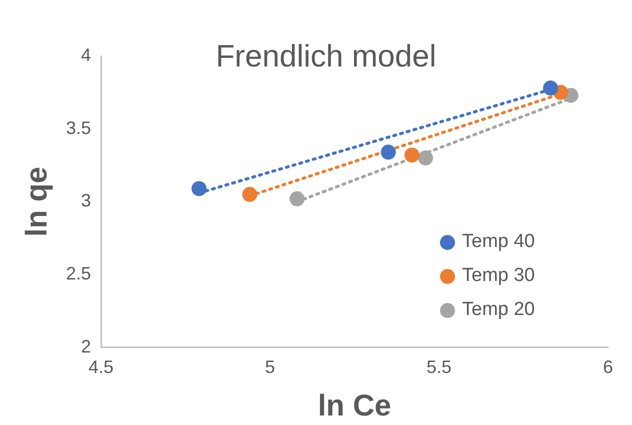  Describe the element at coordinates (498, 276) in the screenshot. I see `legend-label: Temp 30` at that location.